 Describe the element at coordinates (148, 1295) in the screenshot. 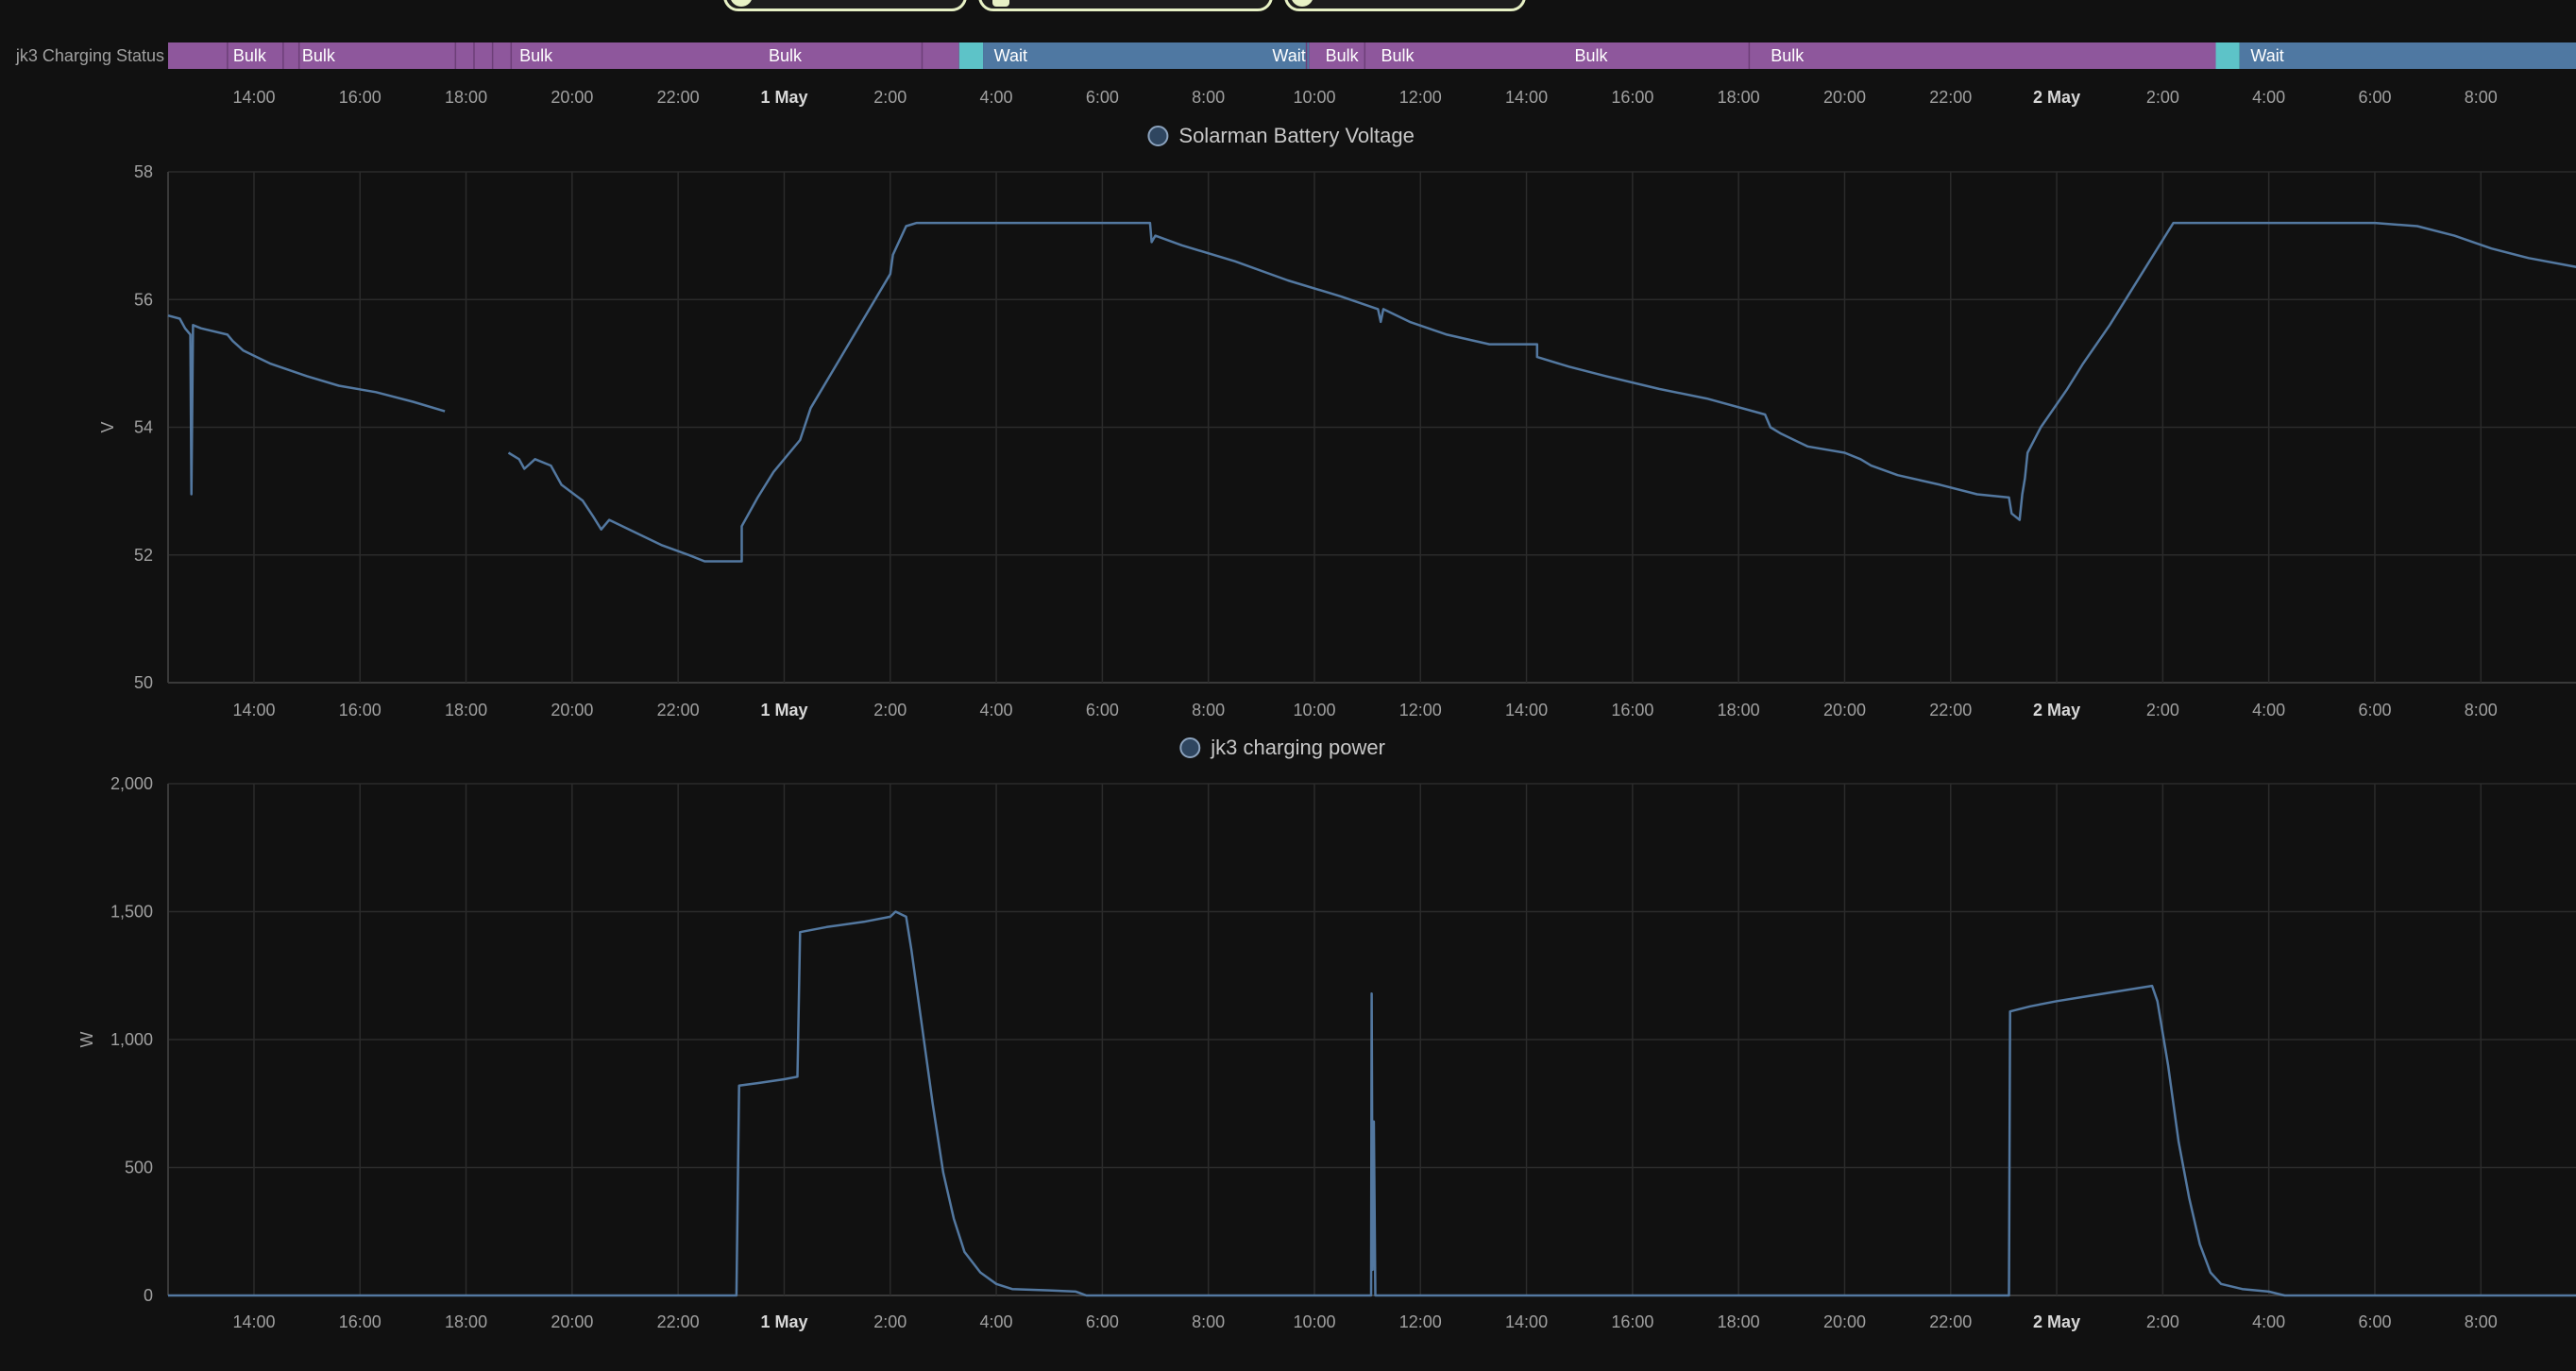

I see `power-chart-y-tick: 0` at that location.